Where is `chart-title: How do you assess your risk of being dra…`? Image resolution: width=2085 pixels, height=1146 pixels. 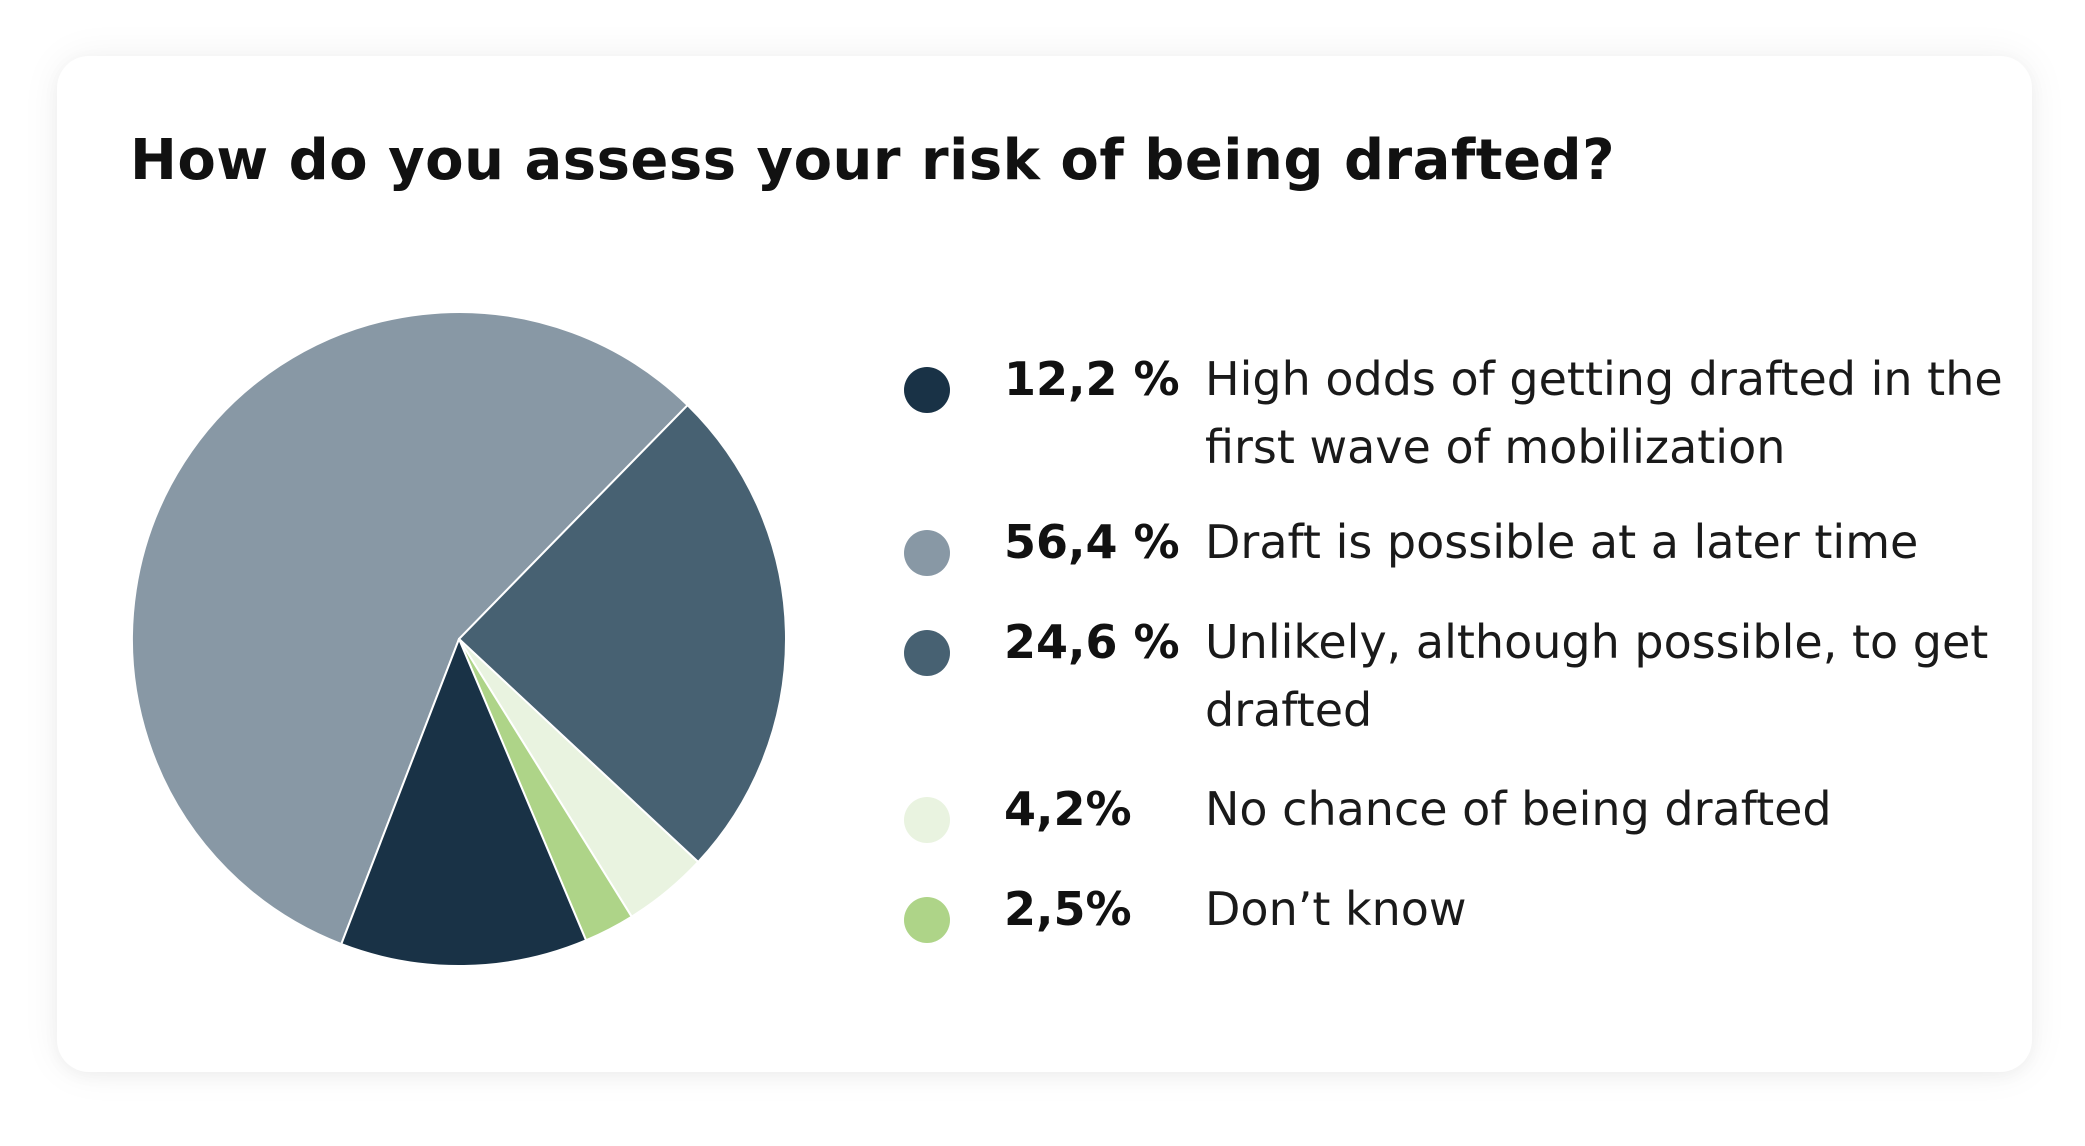 chart-title: How do you assess your risk of being dra… is located at coordinates (873, 160).